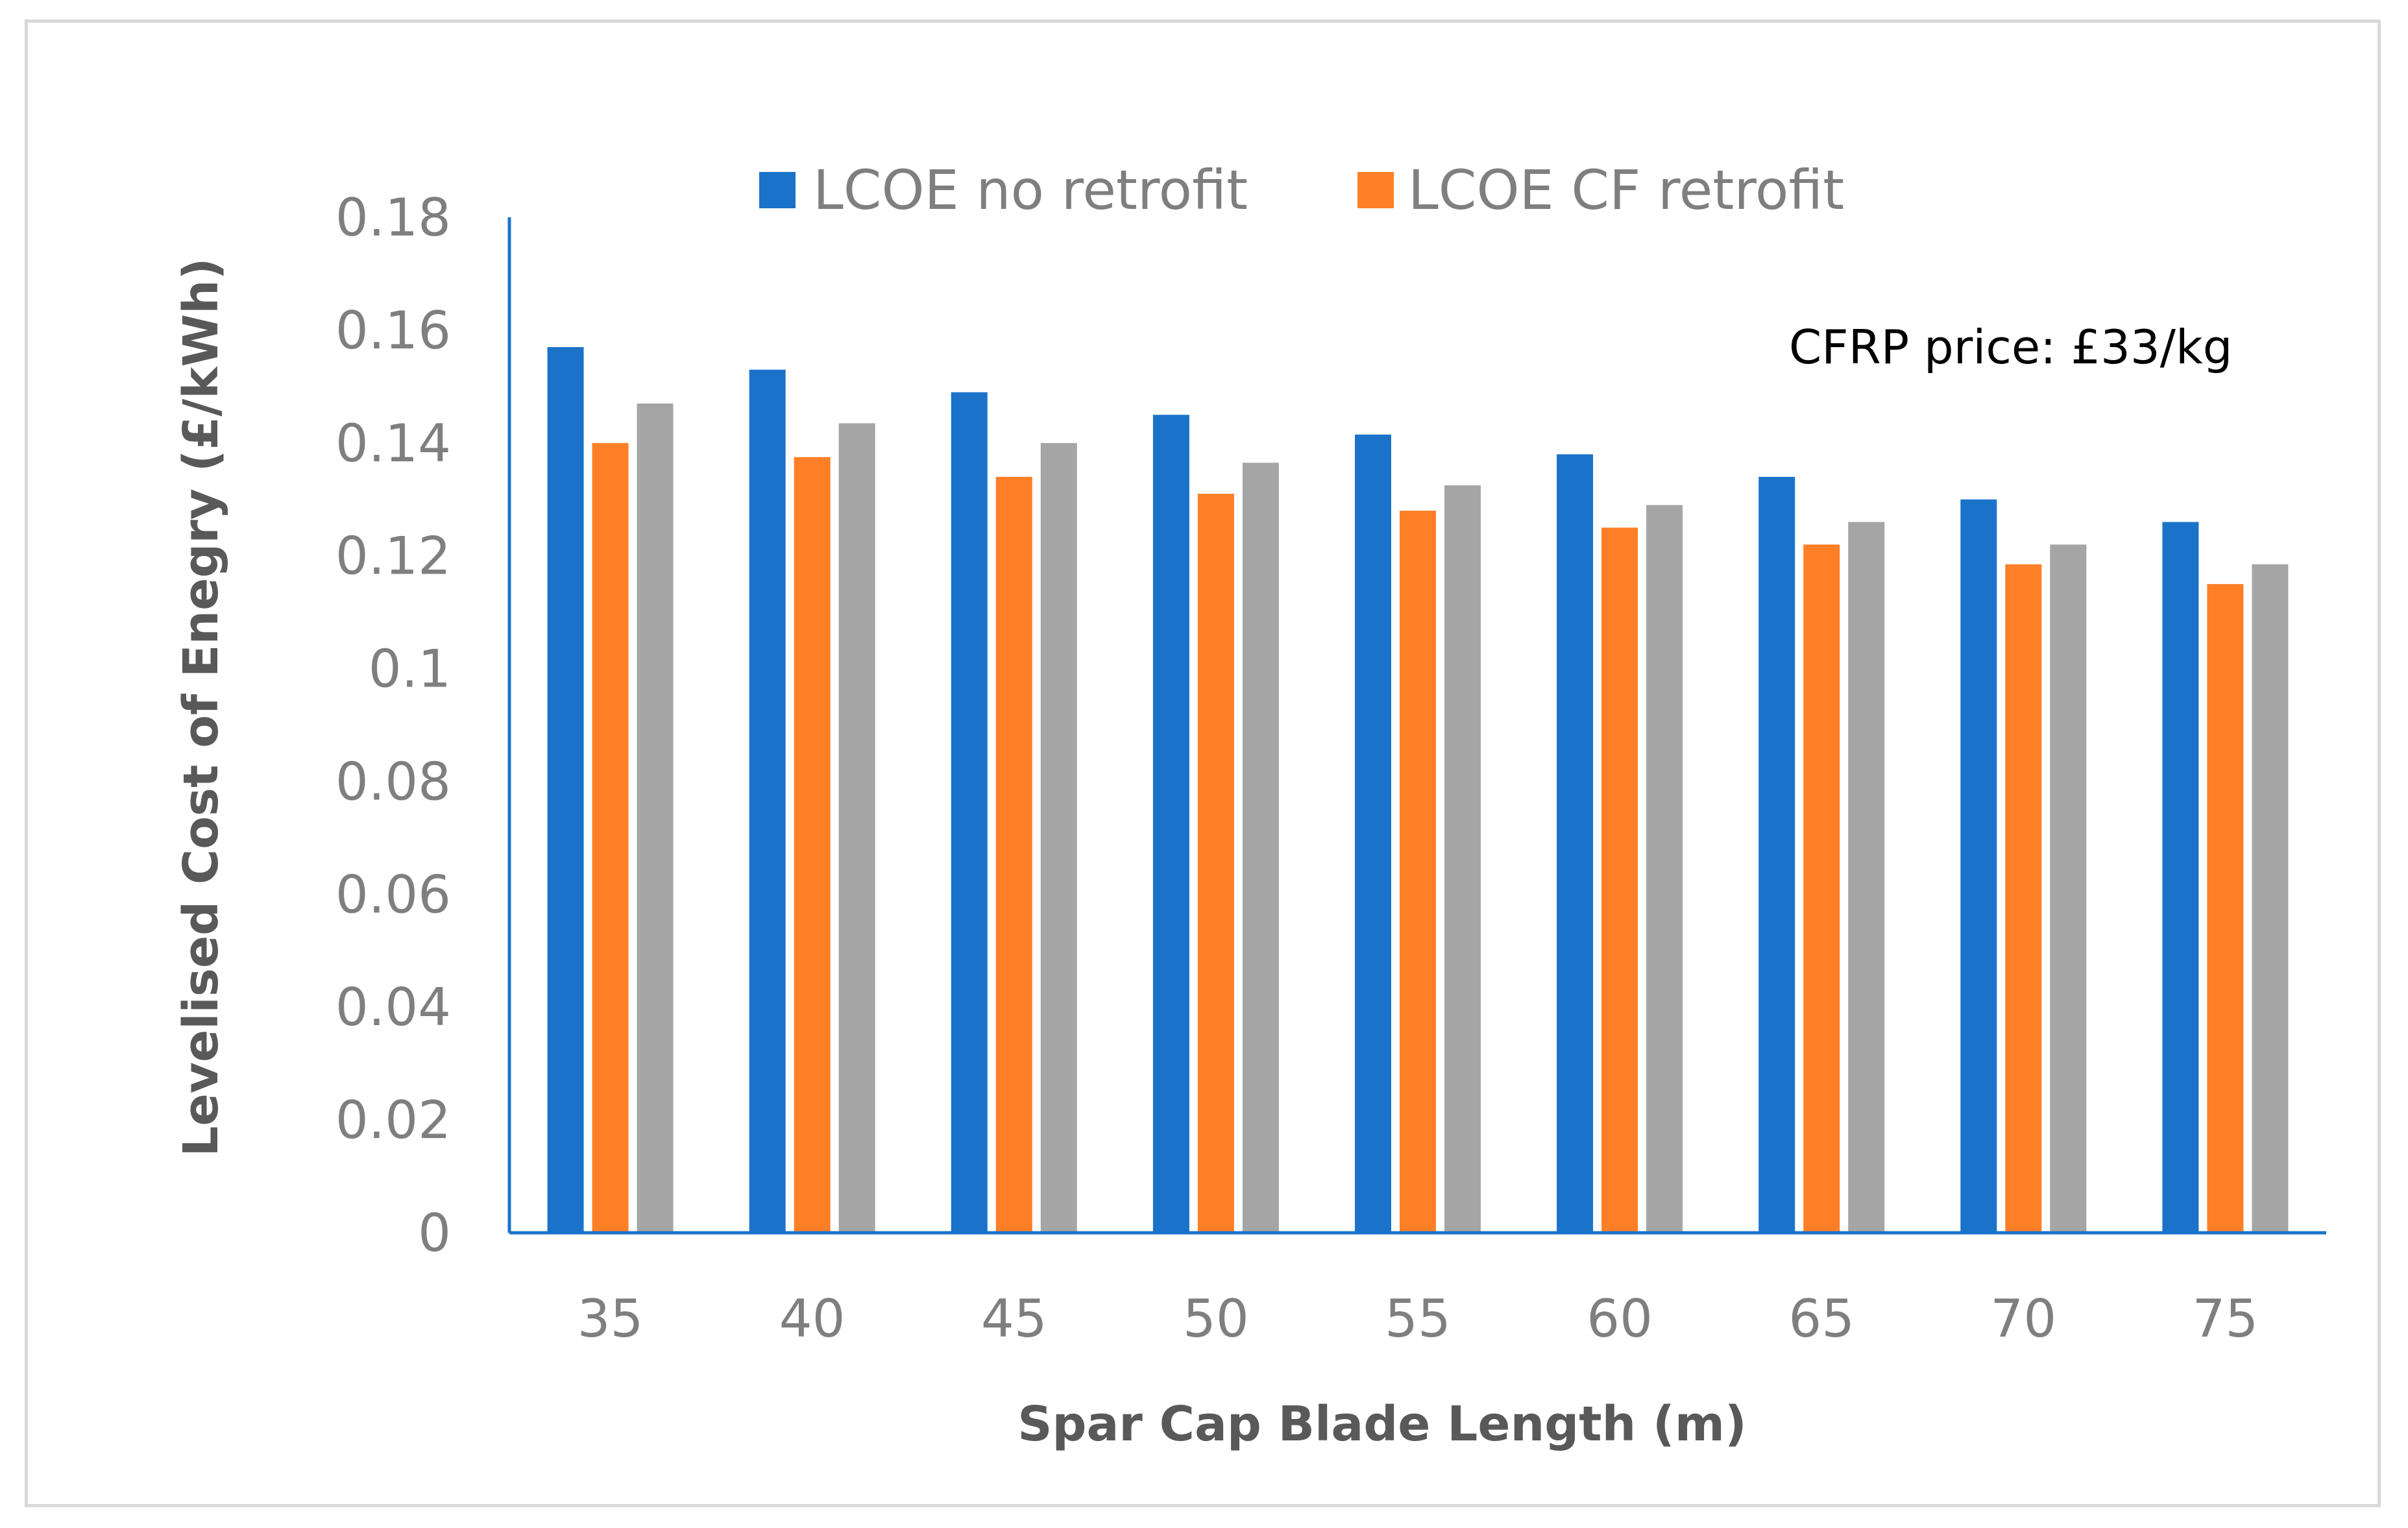 Image resolution: width=2408 pixels, height=1528 pixels. I want to click on annotation-cfrp-price: CFRP price: £33/kg, so click(2010, 347).